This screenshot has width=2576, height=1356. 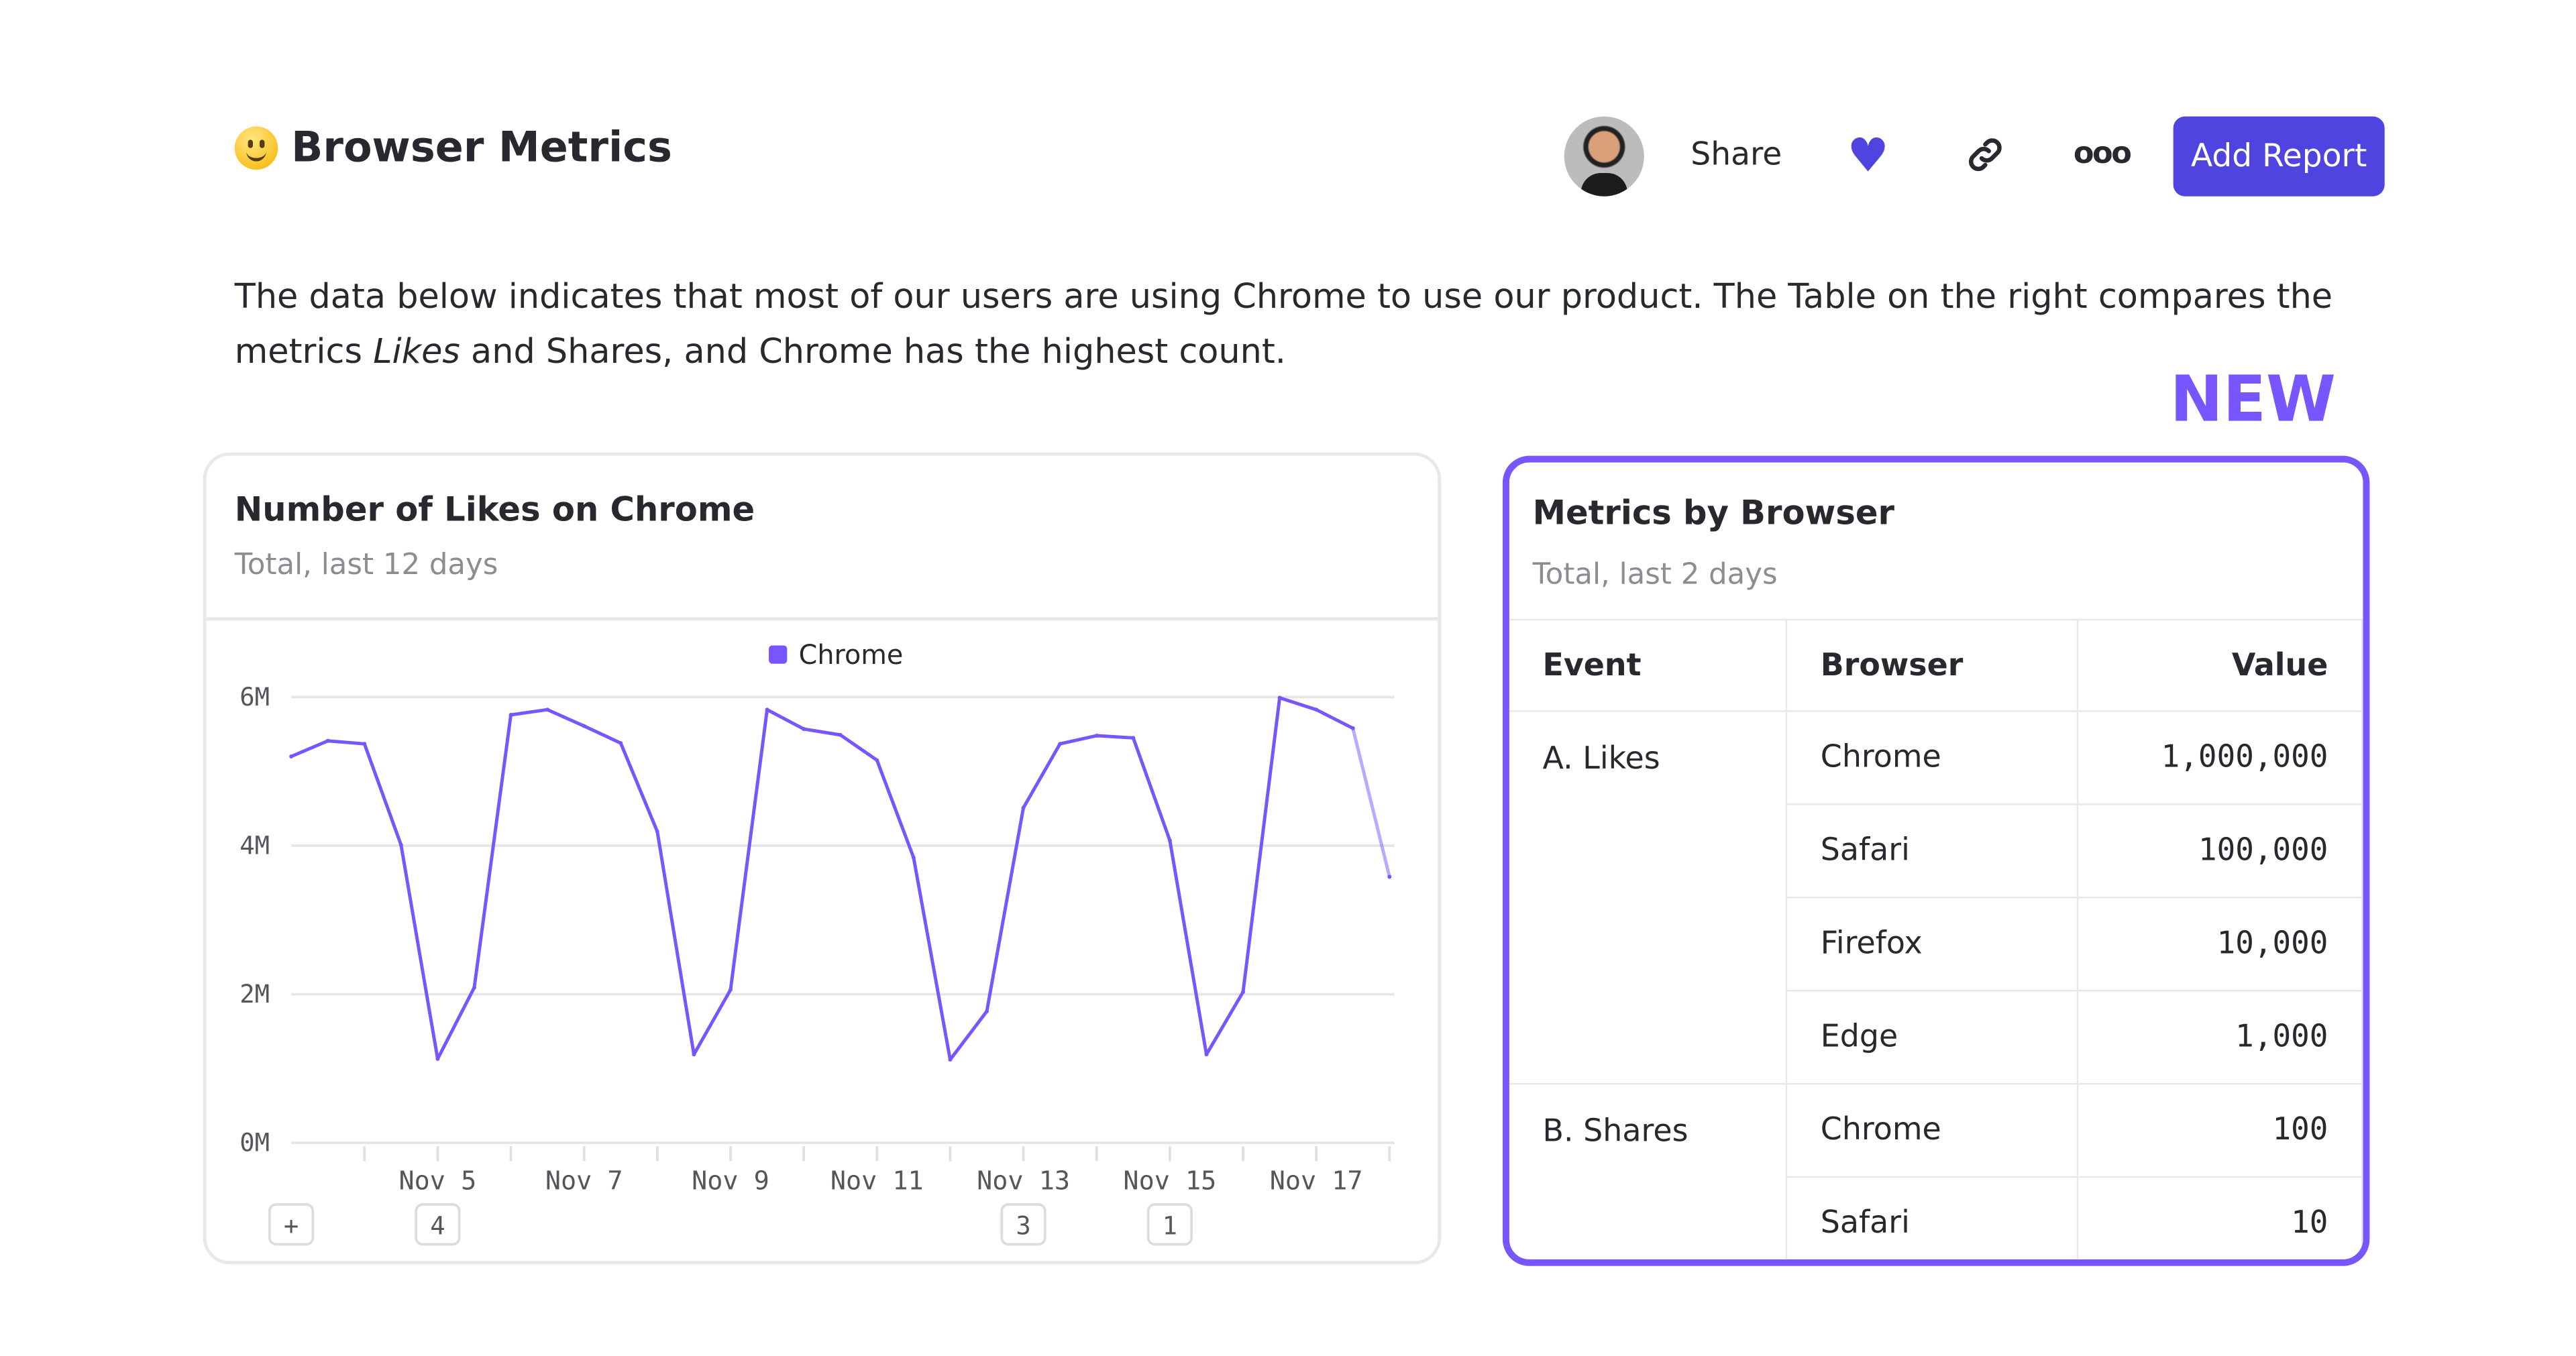 I want to click on table-row: Edge 1,000, so click(x=1936, y=1037).